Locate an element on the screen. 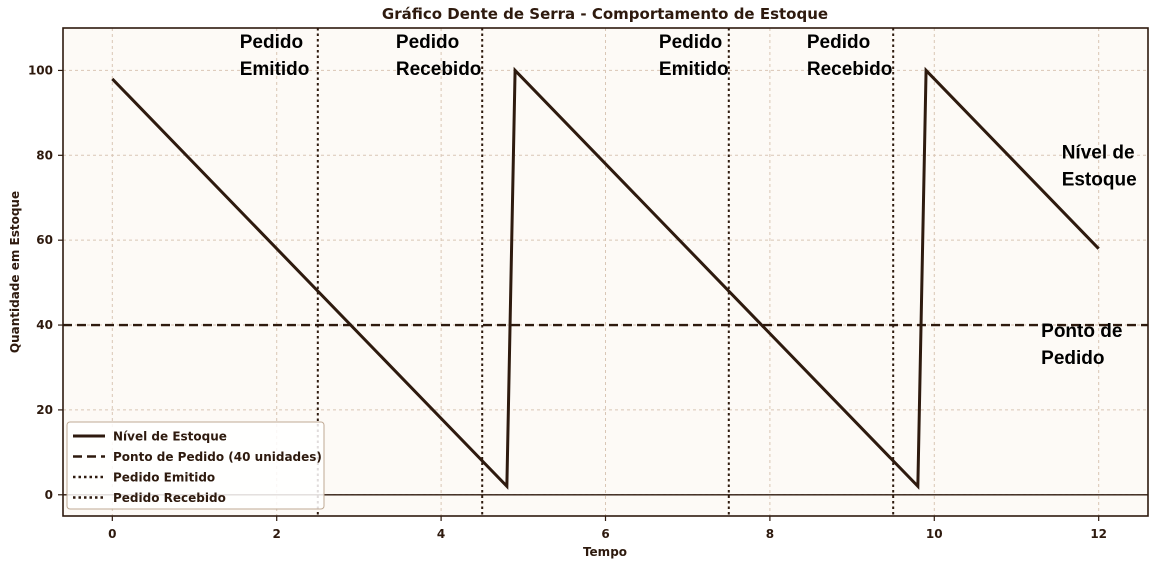  x-axis-label: Tempo is located at coordinates (605, 552).